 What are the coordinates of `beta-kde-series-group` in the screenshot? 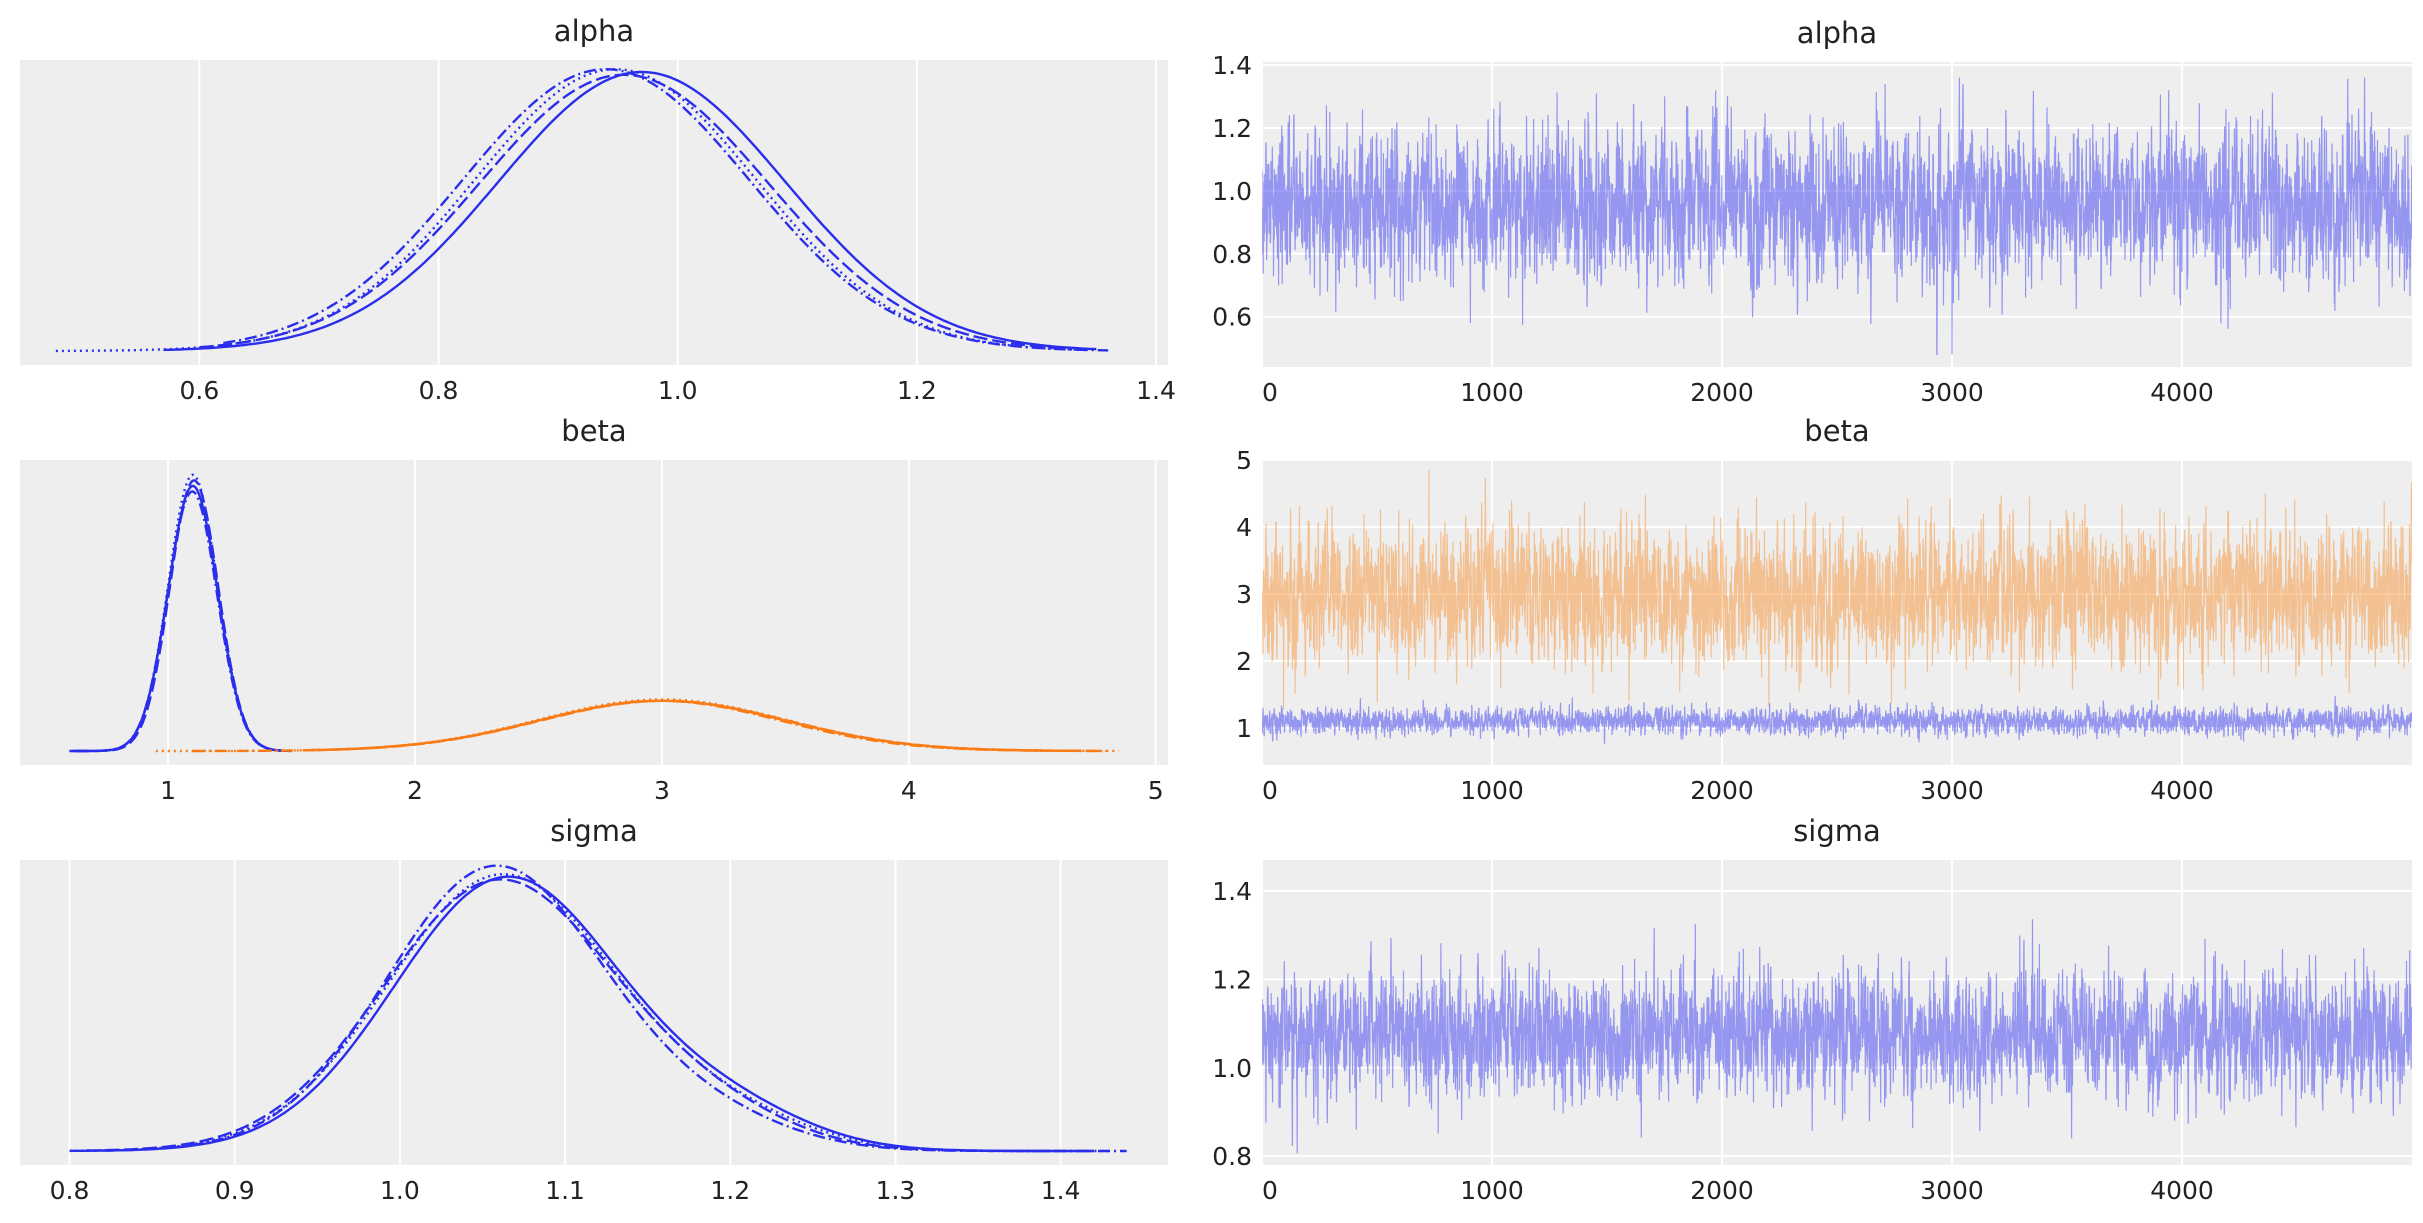 It's located at (594, 613).